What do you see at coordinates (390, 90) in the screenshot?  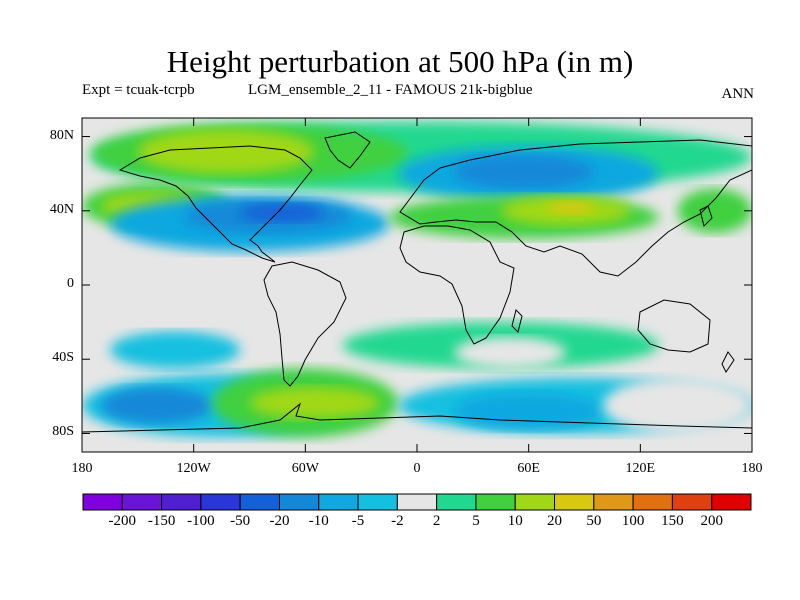 I see `ensemble-label: LGM_ensemble_2_11 - FAMOUS 21k-bigblue` at bounding box center [390, 90].